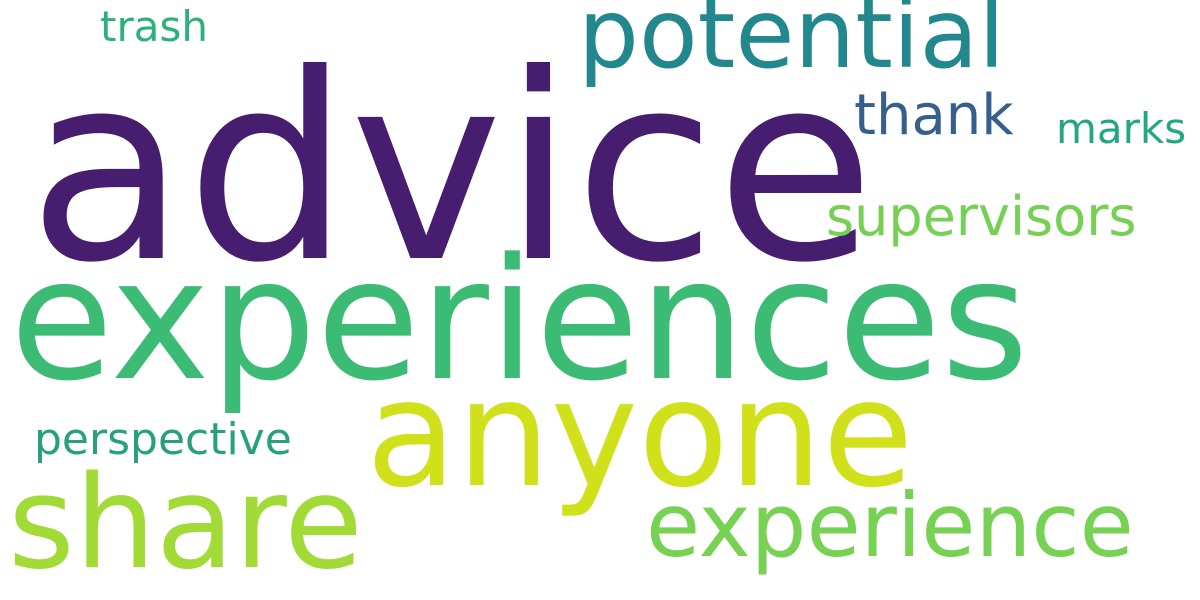 This screenshot has height=600, width=1200. What do you see at coordinates (1121, 128) in the screenshot?
I see `word-marks: marks` at bounding box center [1121, 128].